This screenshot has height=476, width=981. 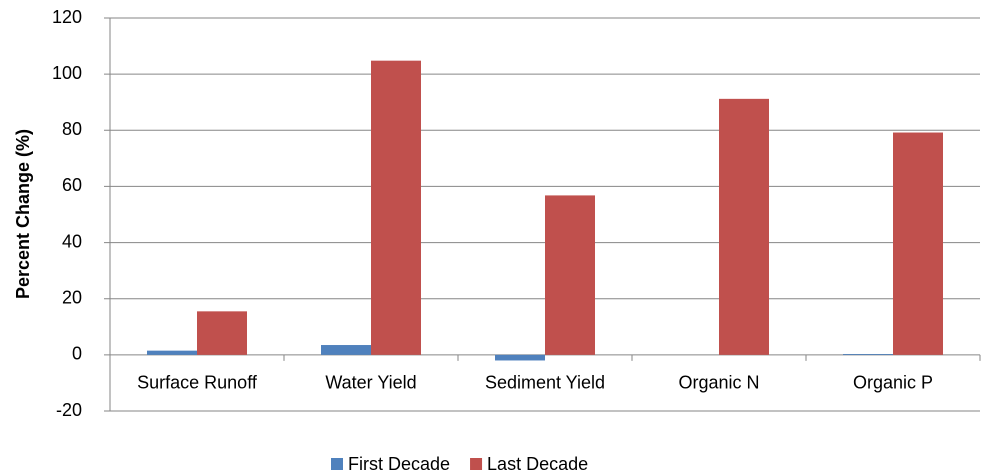 I want to click on x-tick-label: Organic N, so click(x=718, y=383).